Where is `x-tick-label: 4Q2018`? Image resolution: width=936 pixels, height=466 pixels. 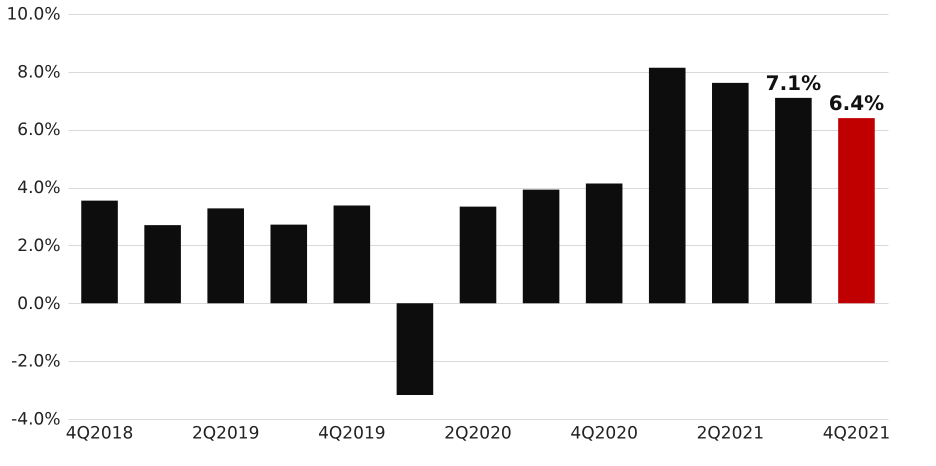 x-tick-label: 4Q2018 is located at coordinates (100, 434).